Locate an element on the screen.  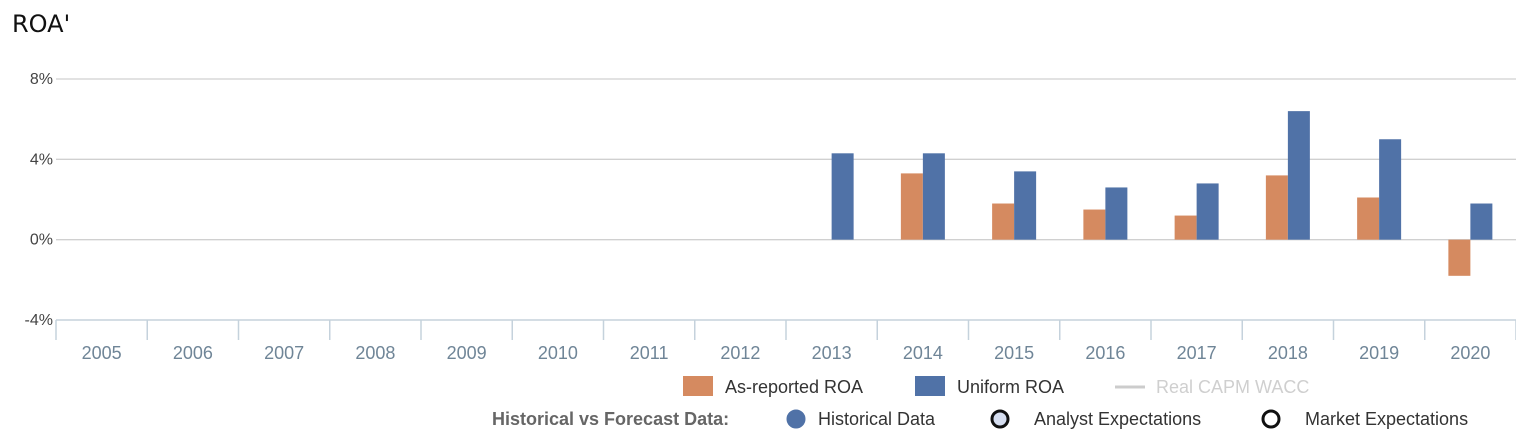
x-tick-label: 2009 is located at coordinates (467, 353).